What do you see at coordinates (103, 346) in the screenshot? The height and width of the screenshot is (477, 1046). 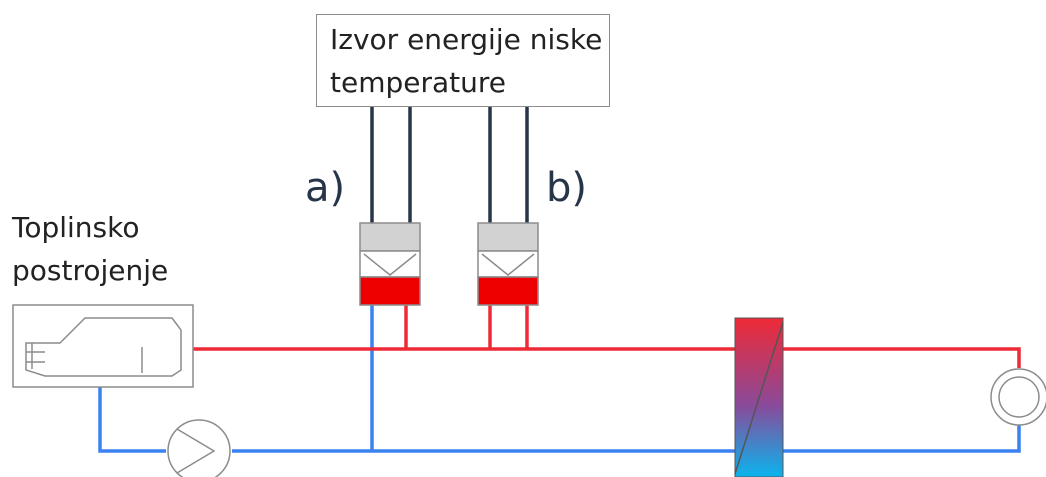 I see `boiler-icon` at bounding box center [103, 346].